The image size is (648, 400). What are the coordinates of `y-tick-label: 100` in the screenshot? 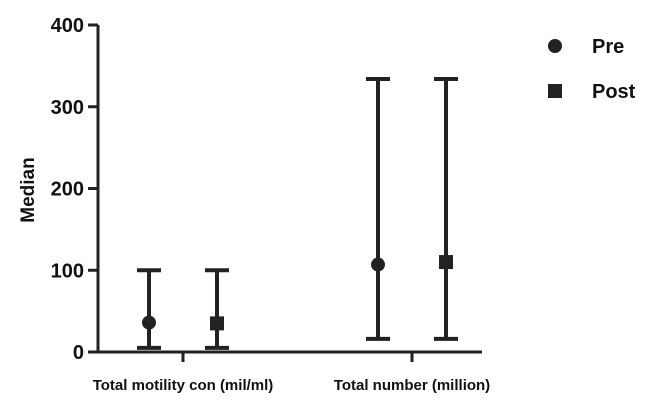 It's located at (67, 271).